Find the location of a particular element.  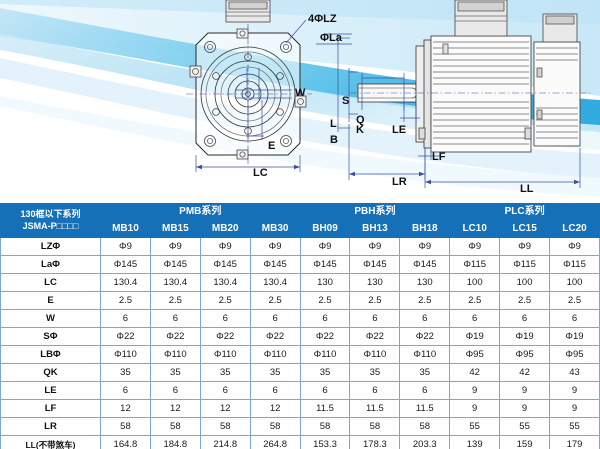

header-row-series: 130框以下系列 JSMA-P□□□□ PMB系列 PBH系列 PLC系列 is located at coordinates (300, 220).